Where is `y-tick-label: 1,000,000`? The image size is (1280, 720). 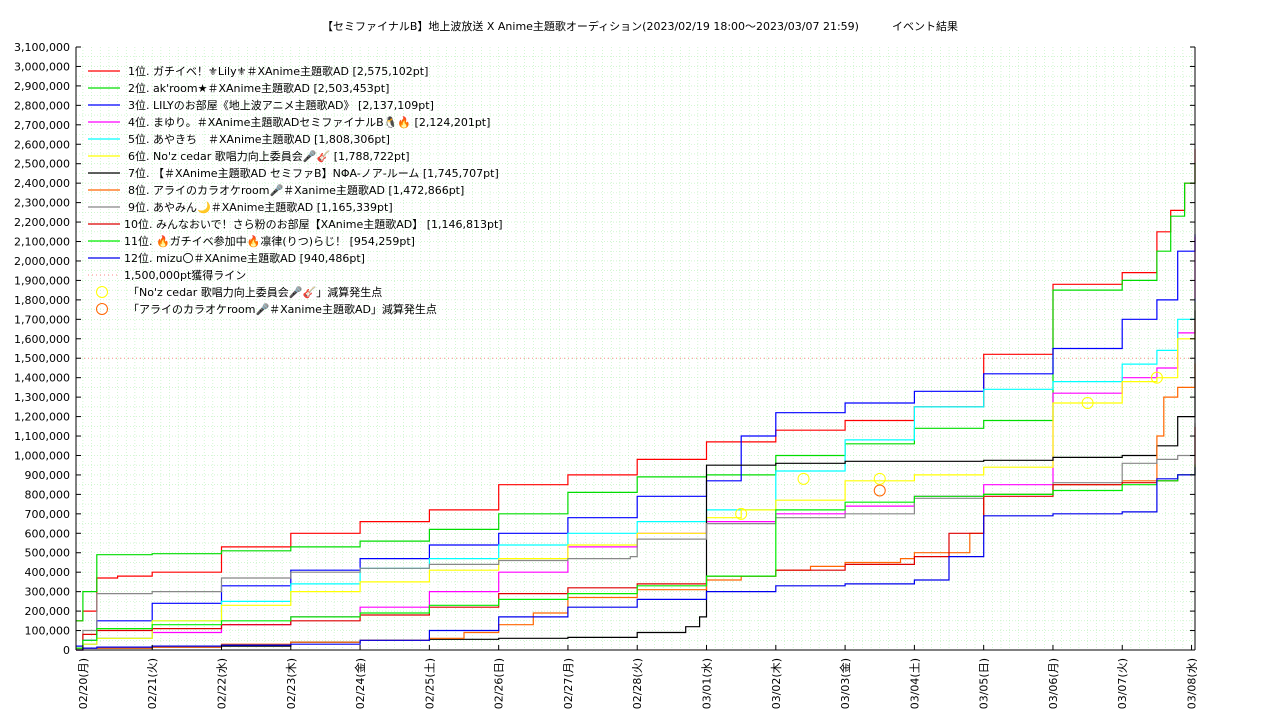
y-tick-label: 1,000,000 is located at coordinates (42, 455).